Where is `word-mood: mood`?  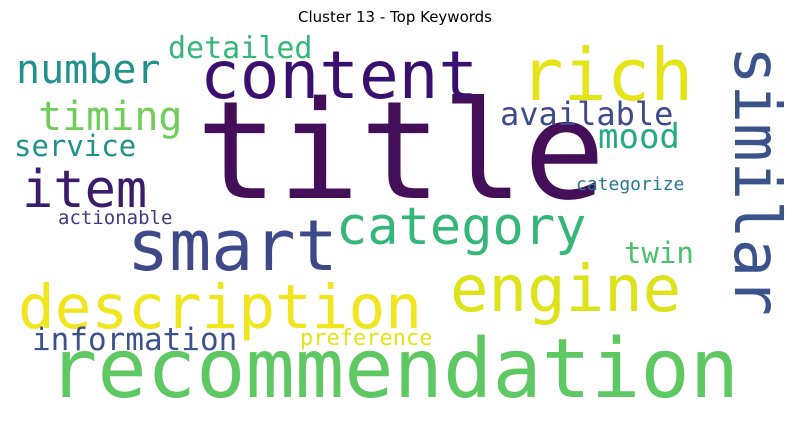
word-mood: mood is located at coordinates (639, 137).